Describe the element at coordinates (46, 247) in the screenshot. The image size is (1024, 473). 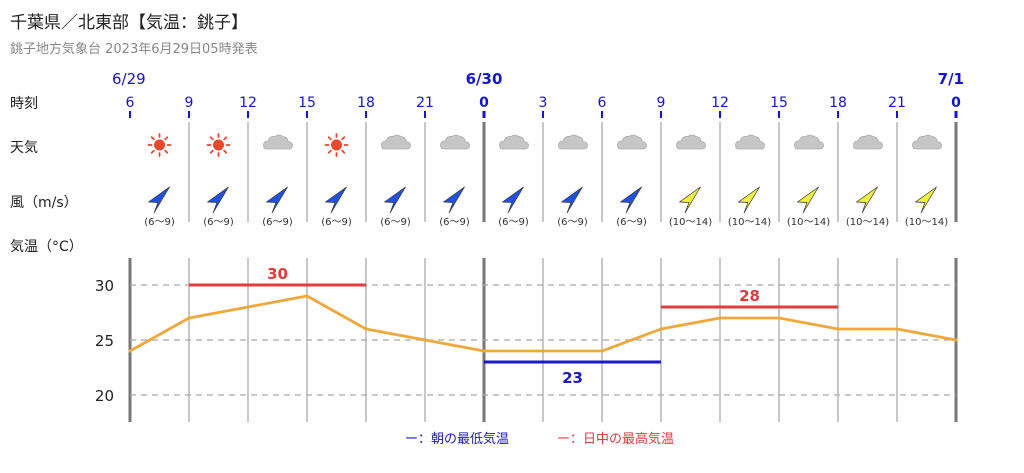
I see `temp-row-label: 気温（°C）` at that location.